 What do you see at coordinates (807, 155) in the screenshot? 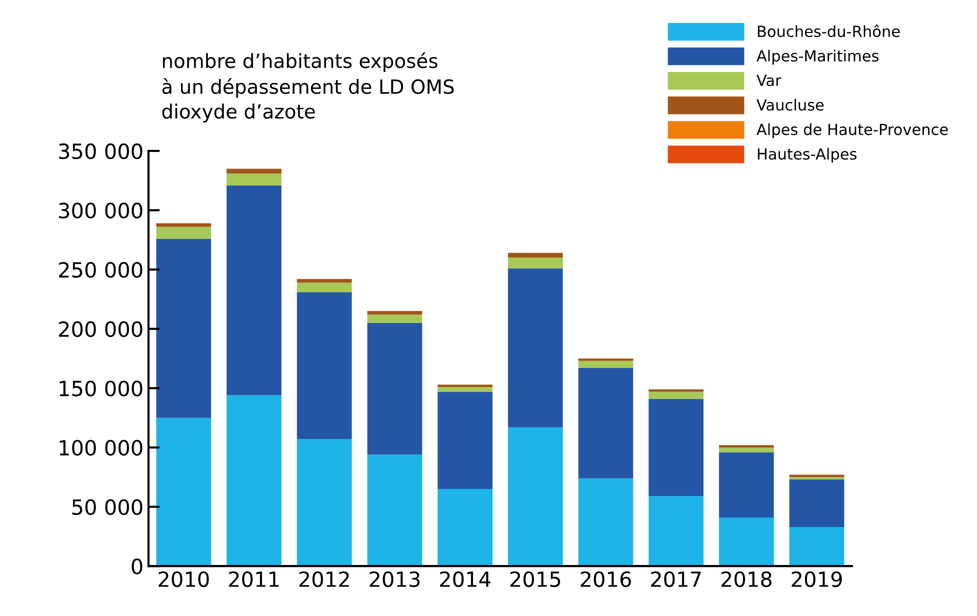
I see `legend-label: Hautes-Alpes` at bounding box center [807, 155].